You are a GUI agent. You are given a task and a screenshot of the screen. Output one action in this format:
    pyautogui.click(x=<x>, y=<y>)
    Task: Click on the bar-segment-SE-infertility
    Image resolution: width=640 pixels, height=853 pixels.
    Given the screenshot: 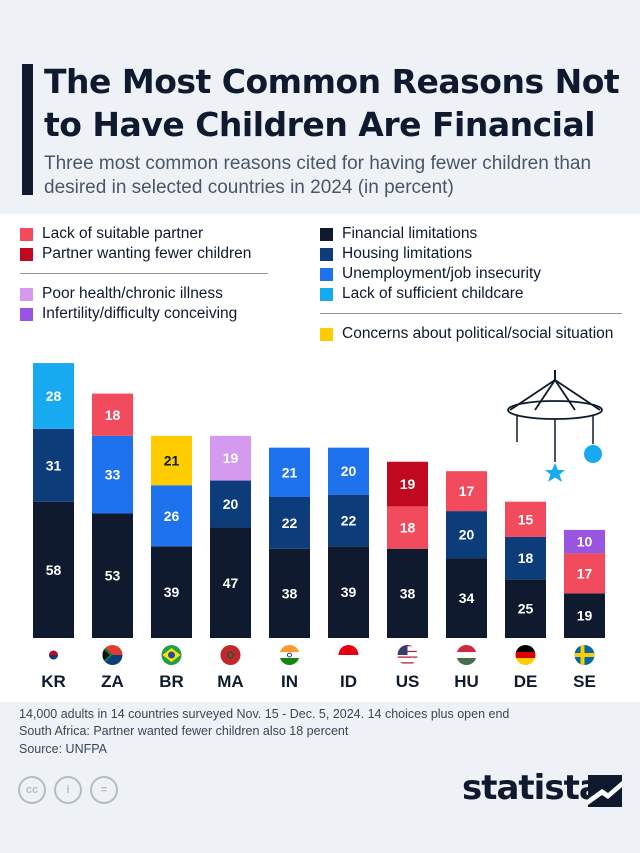 What is the action you would take?
    pyautogui.click(x=584, y=541)
    